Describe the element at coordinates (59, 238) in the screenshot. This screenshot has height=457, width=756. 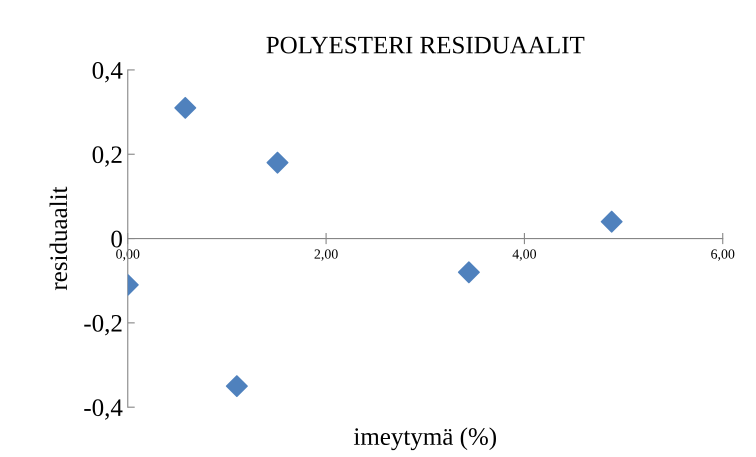
I see `y-axis-title: residuaalit` at that location.